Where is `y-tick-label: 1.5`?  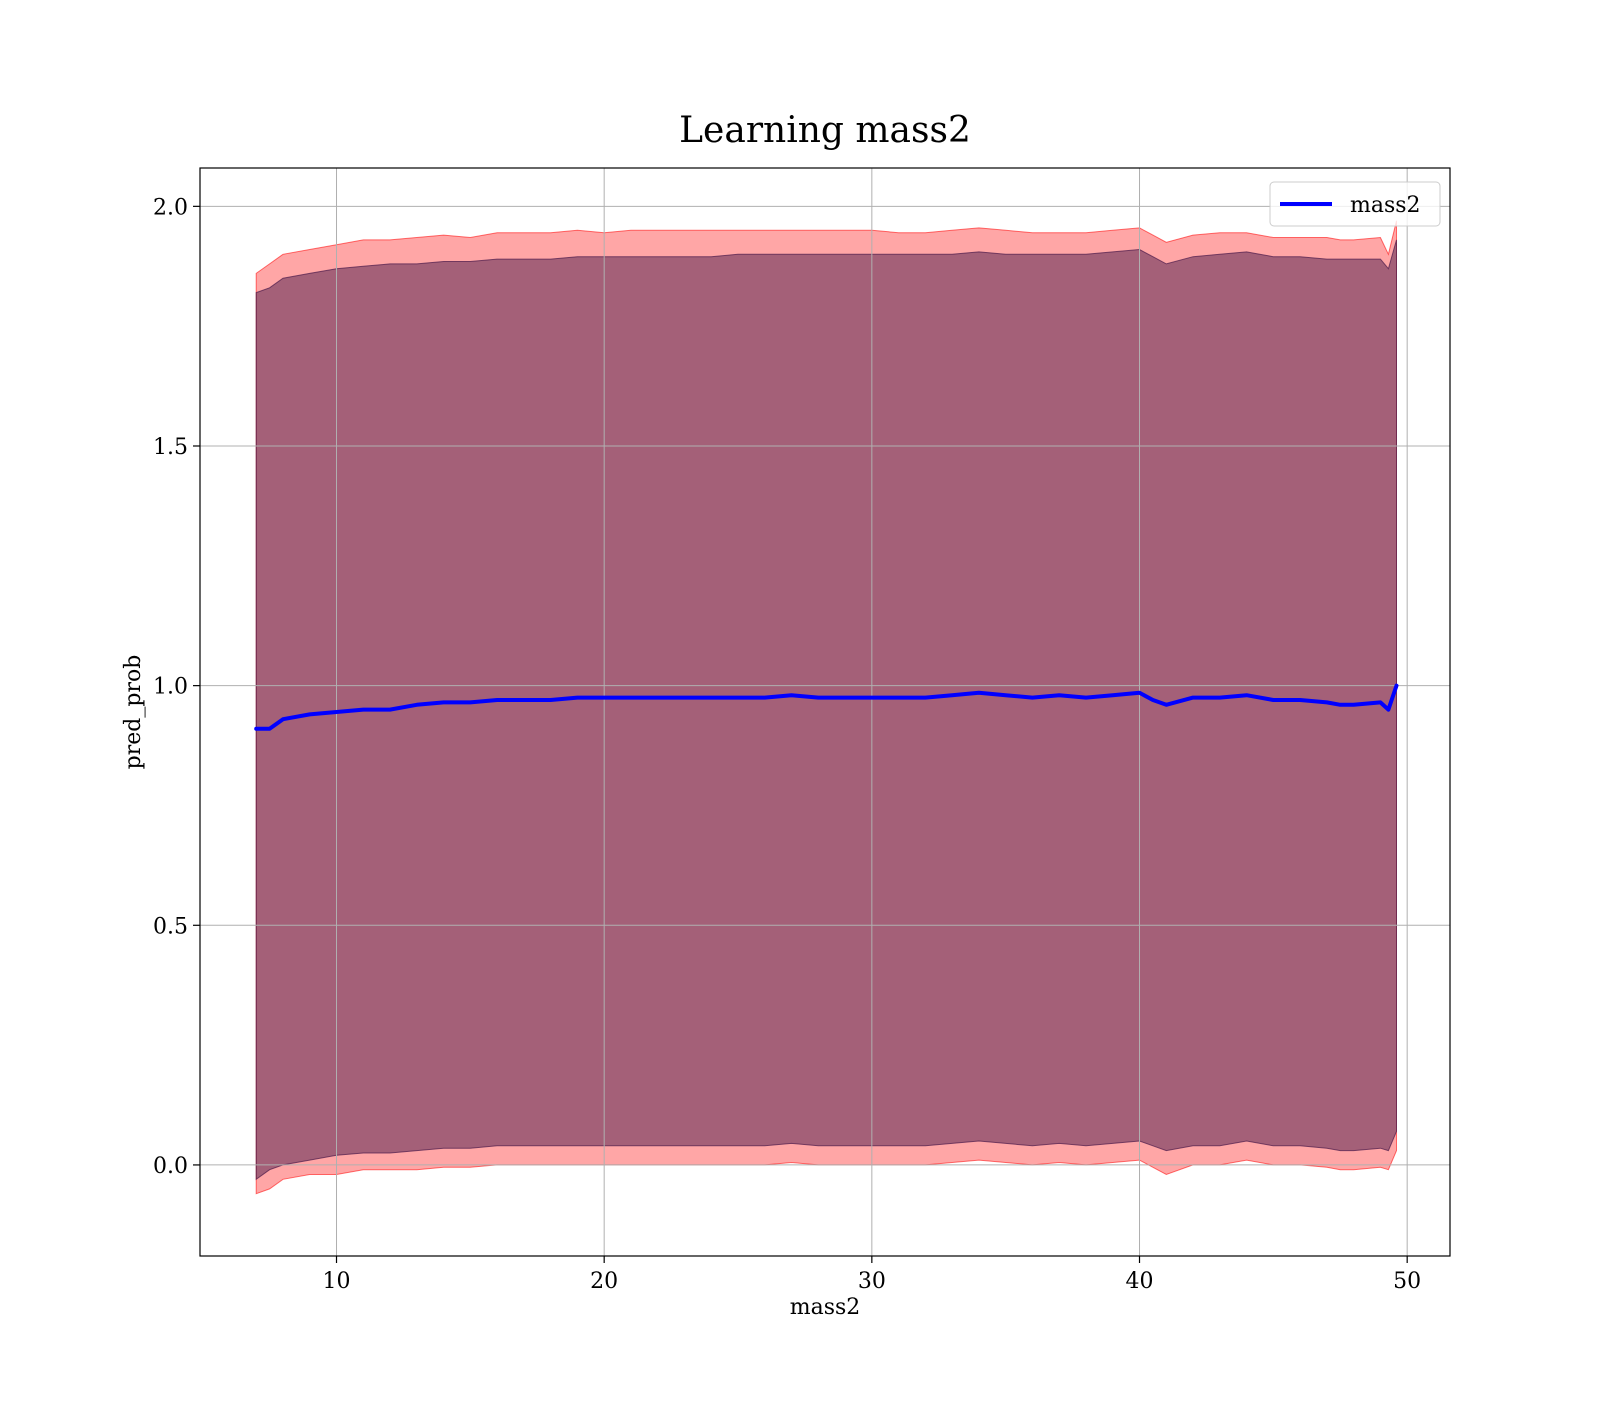 y-tick-label: 1.5 is located at coordinates (170, 447).